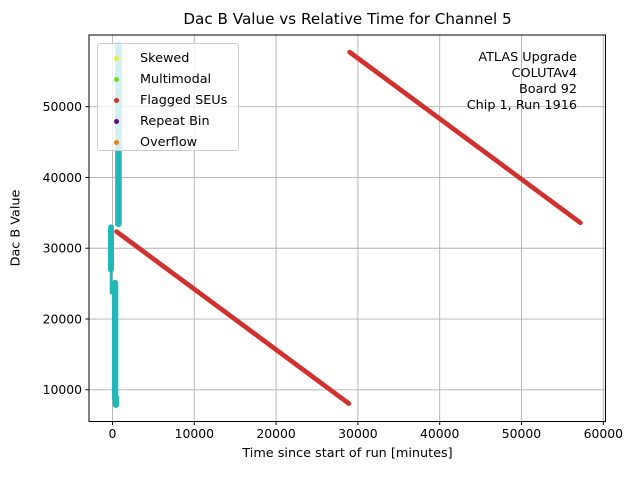 Image resolution: width=640 pixels, height=480 pixels. What do you see at coordinates (522, 433) in the screenshot?
I see `x-tick-label: 50000` at bounding box center [522, 433].